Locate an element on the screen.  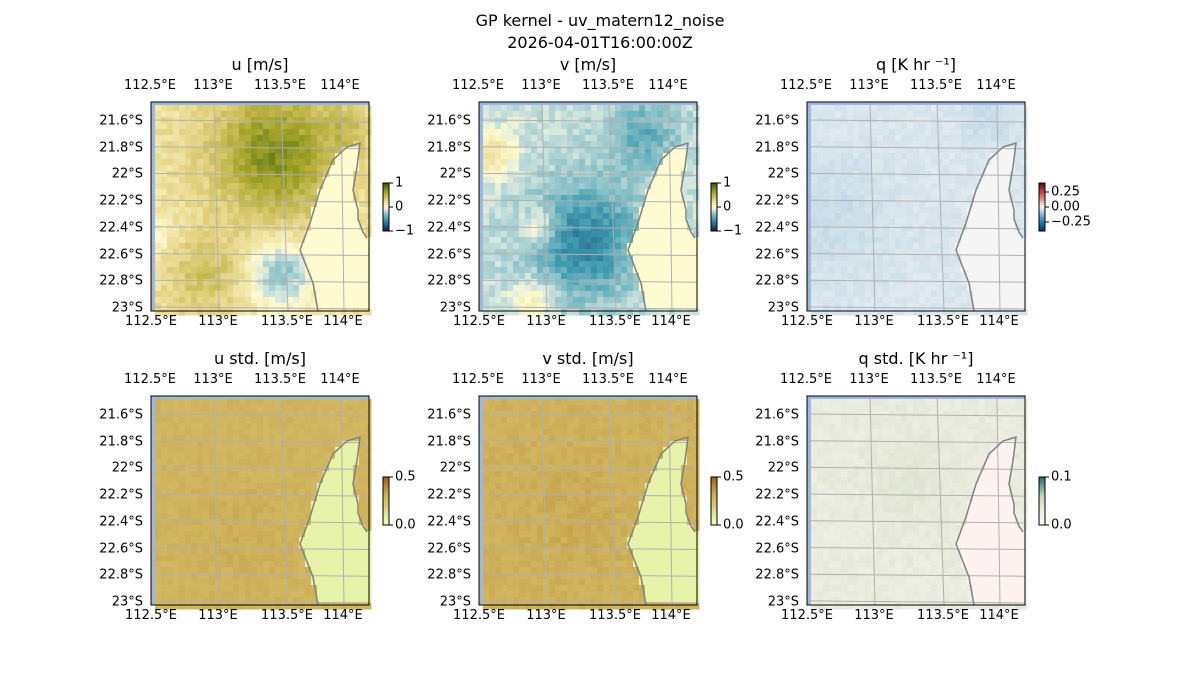
lat-tick-label: 22.8°S is located at coordinates (121, 281).